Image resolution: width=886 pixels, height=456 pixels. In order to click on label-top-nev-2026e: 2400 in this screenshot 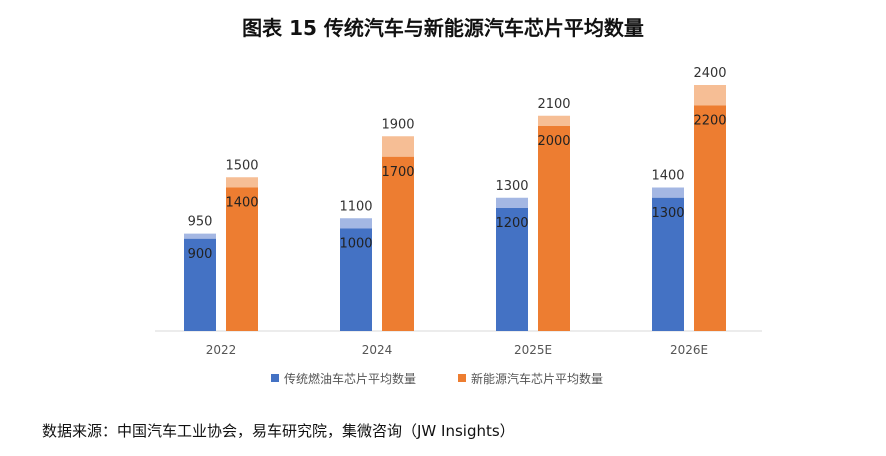, I will do `click(709, 73)`.